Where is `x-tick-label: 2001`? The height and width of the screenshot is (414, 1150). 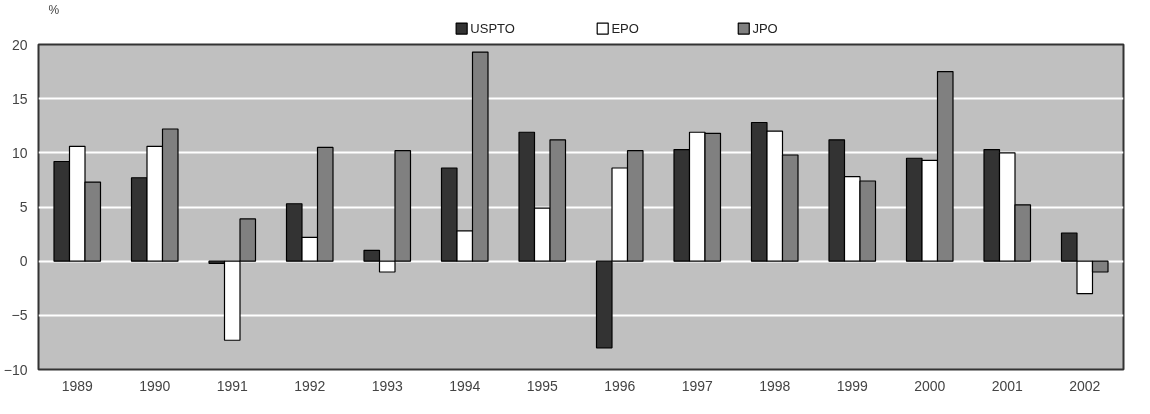 x-tick-label: 2001 is located at coordinates (1007, 385).